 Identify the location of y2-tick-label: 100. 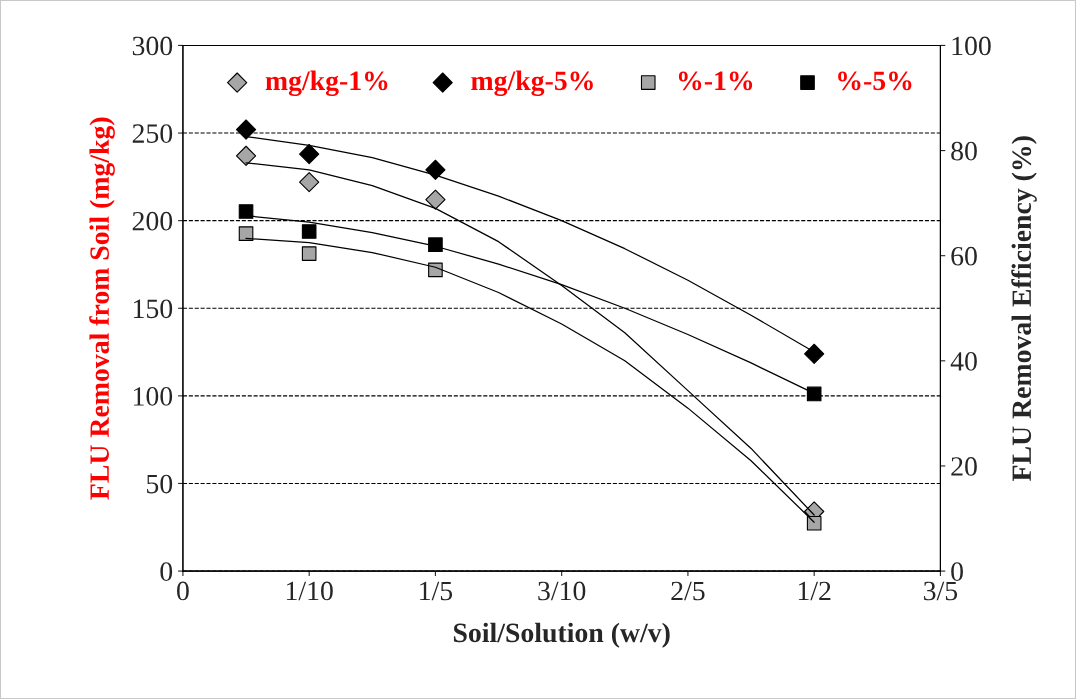
(971, 46).